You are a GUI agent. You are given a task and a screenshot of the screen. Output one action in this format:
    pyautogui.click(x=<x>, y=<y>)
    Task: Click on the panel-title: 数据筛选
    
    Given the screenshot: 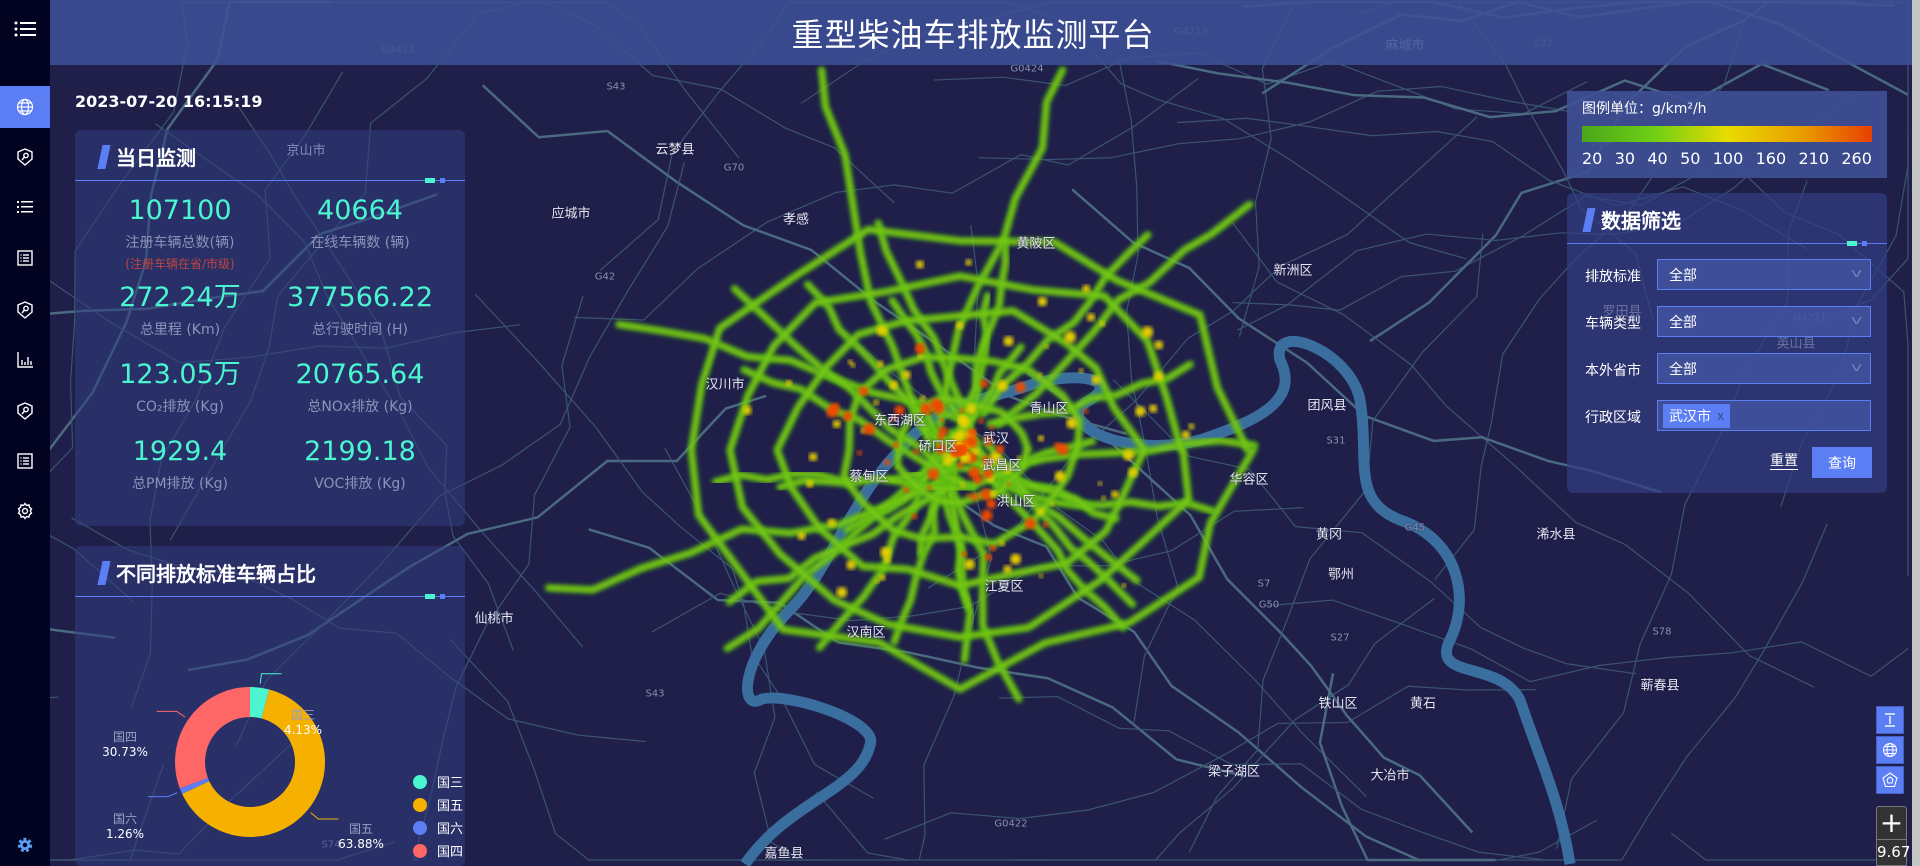 What is the action you would take?
    pyautogui.click(x=1631, y=219)
    